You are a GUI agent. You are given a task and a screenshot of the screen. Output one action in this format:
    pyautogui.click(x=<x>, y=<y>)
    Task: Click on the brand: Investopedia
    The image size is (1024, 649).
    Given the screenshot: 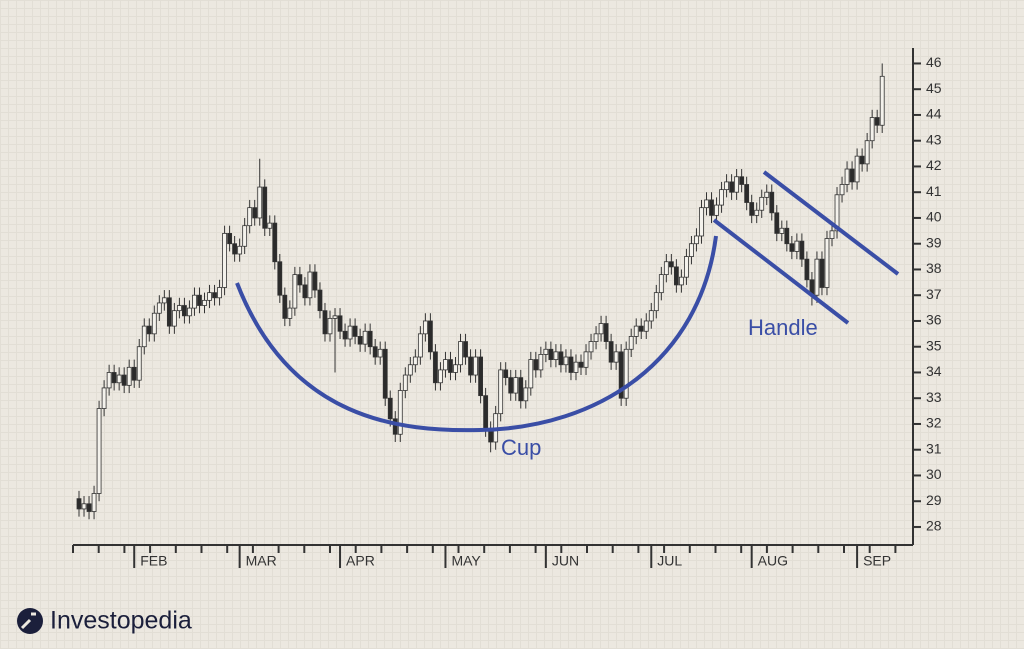 What is the action you would take?
    pyautogui.click(x=121, y=621)
    